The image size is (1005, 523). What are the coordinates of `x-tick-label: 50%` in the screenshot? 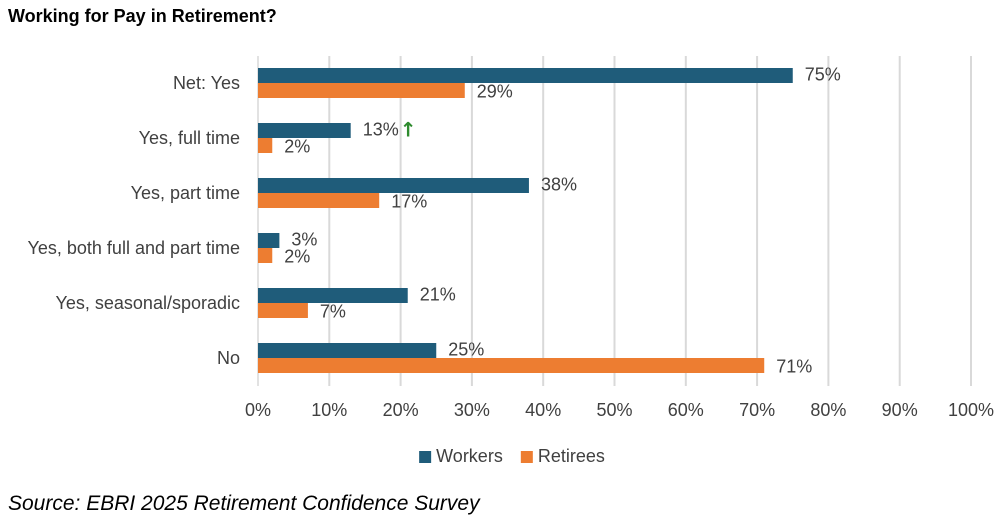 It's located at (614, 410).